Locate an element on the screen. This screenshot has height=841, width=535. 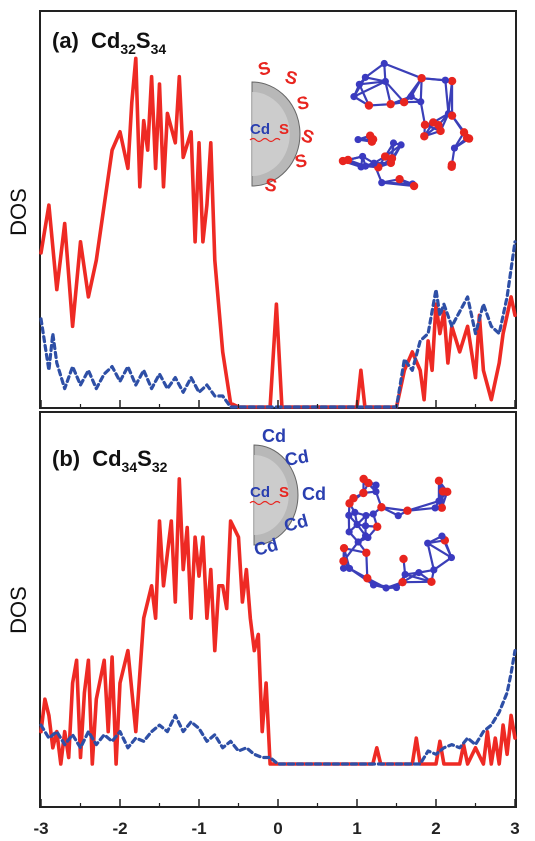
panel-a-core-s: S is located at coordinates (284, 129).